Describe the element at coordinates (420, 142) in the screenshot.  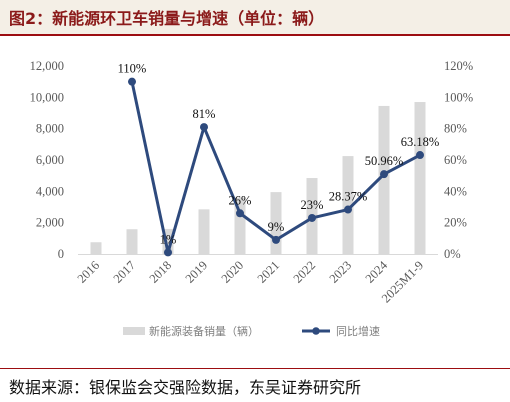
I see `data-label: 63.18%` at that location.